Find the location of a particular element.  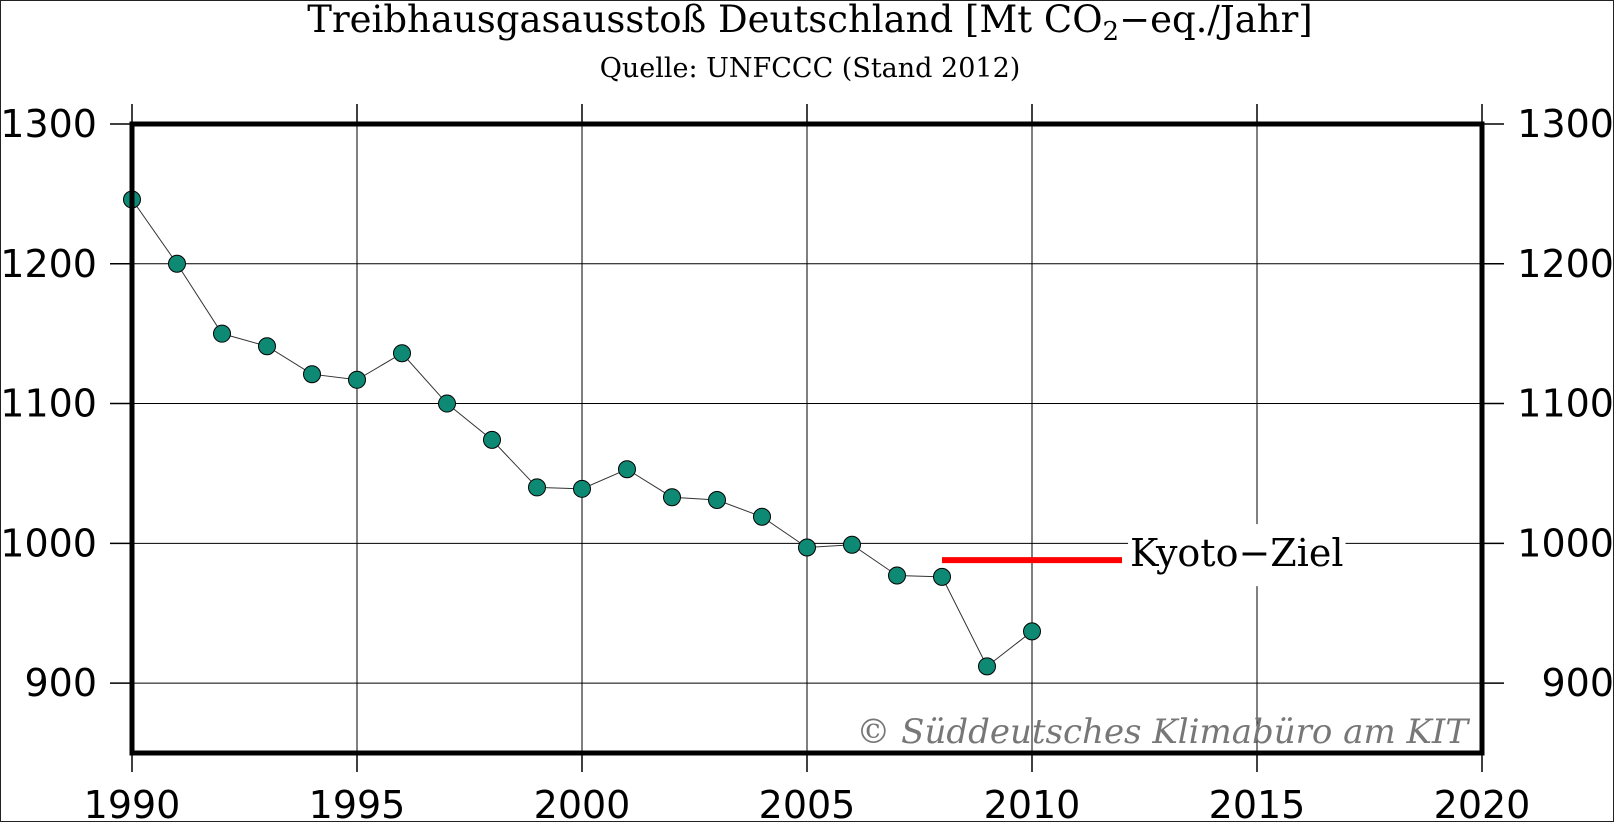

y-tick-label-left: 1300 is located at coordinates (48, 124).